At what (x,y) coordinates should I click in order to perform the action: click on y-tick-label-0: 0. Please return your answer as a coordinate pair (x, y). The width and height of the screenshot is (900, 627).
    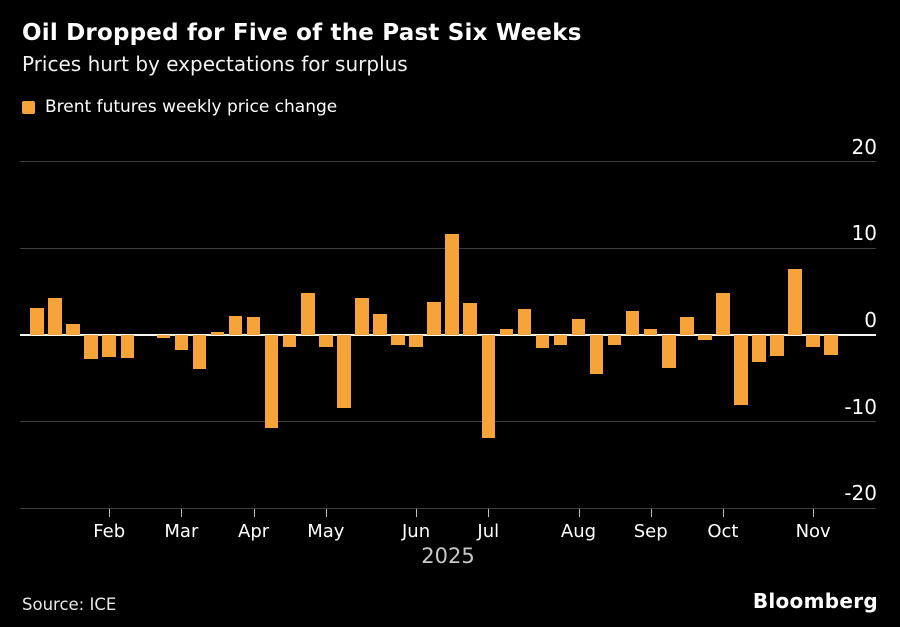
    Looking at the image, I should click on (870, 320).